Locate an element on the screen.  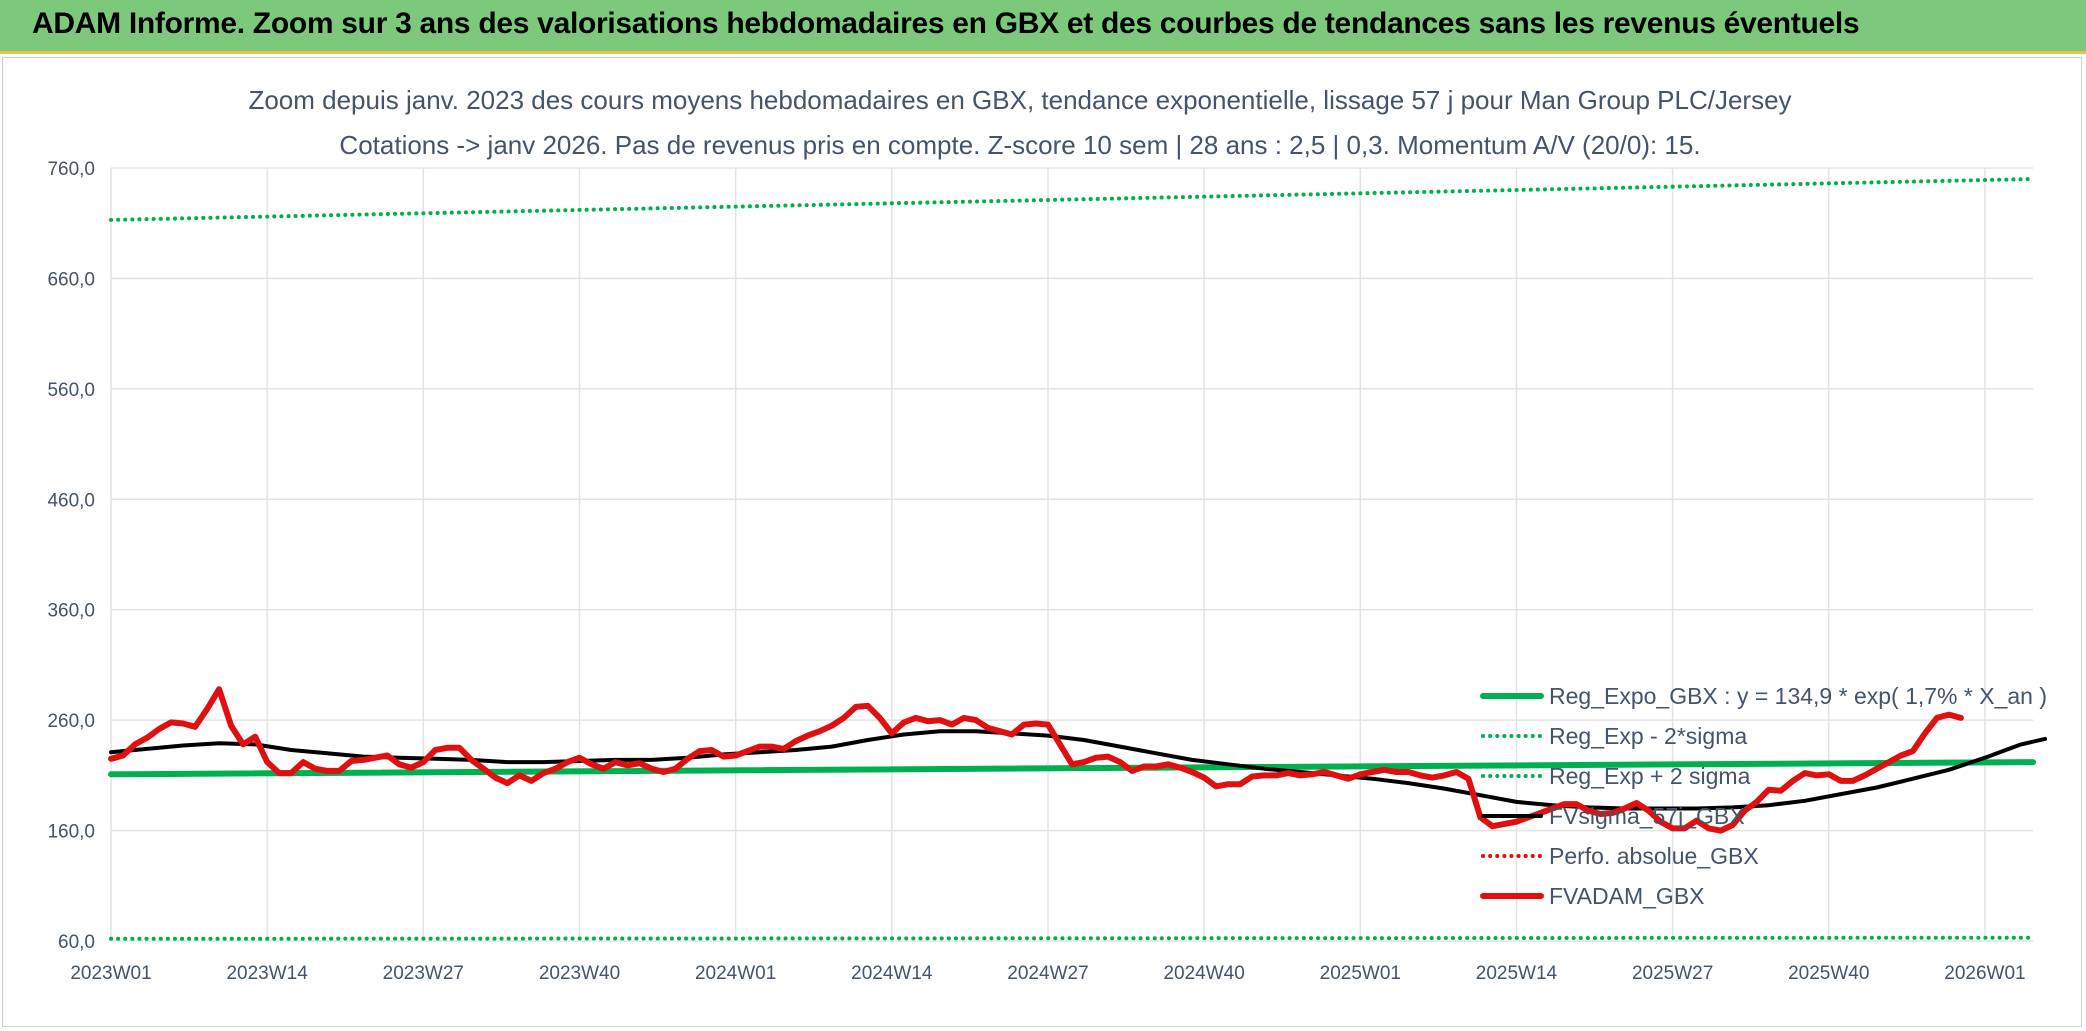
x-tick-label: 2024W14 is located at coordinates (892, 973).